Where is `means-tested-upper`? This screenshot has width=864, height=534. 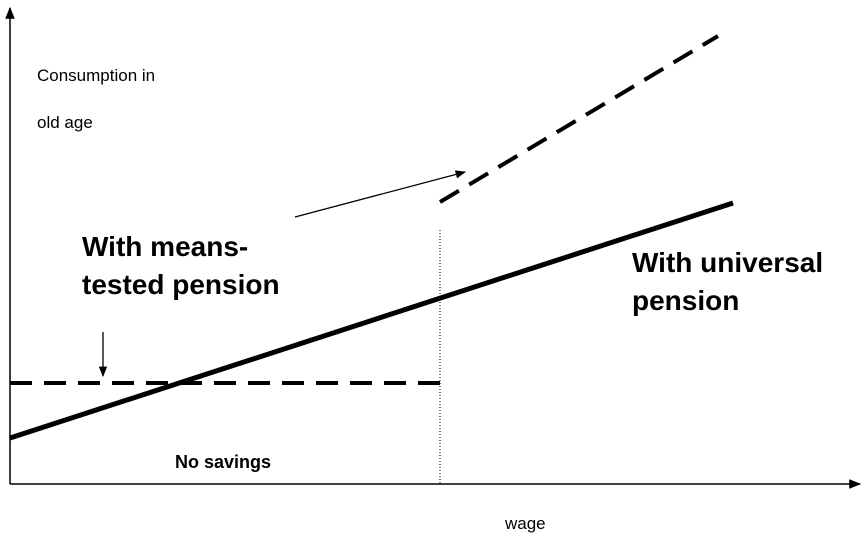
means-tested-upper is located at coordinates (579, 119).